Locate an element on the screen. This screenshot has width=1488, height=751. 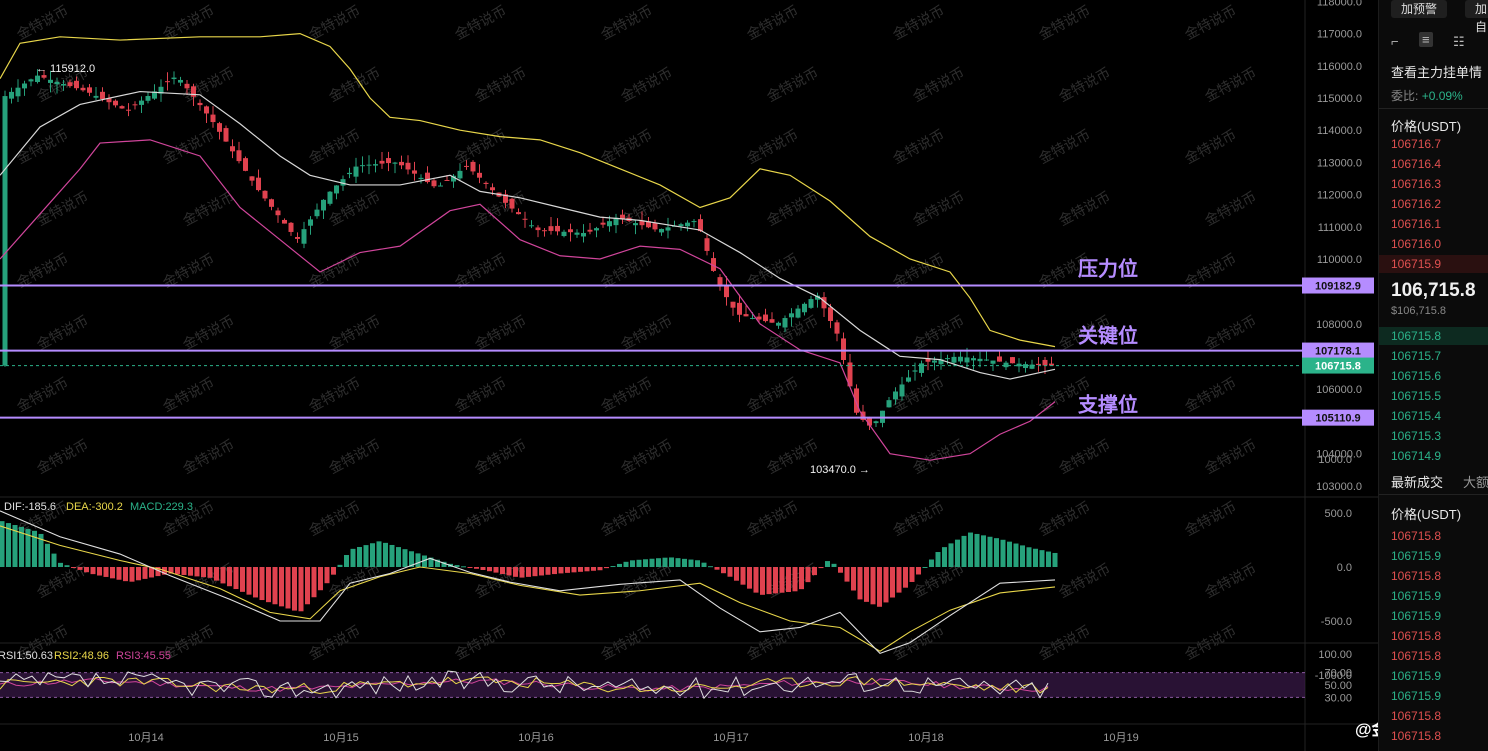
tab-large-trades: 大额 is located at coordinates (1475, 482).